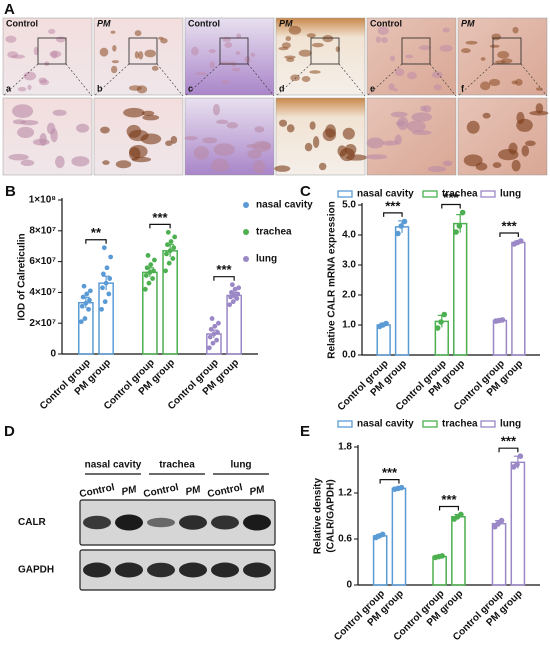  What do you see at coordinates (305, 431) in the screenshot?
I see `panel-letter: E` at bounding box center [305, 431].